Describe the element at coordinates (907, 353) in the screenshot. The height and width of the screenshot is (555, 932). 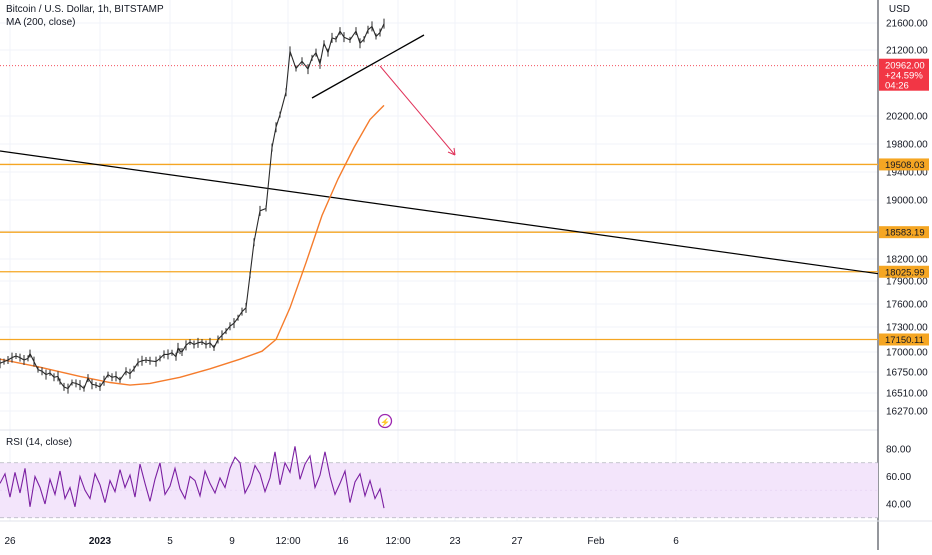
I see `price-tick-label: 17000.00` at that location.